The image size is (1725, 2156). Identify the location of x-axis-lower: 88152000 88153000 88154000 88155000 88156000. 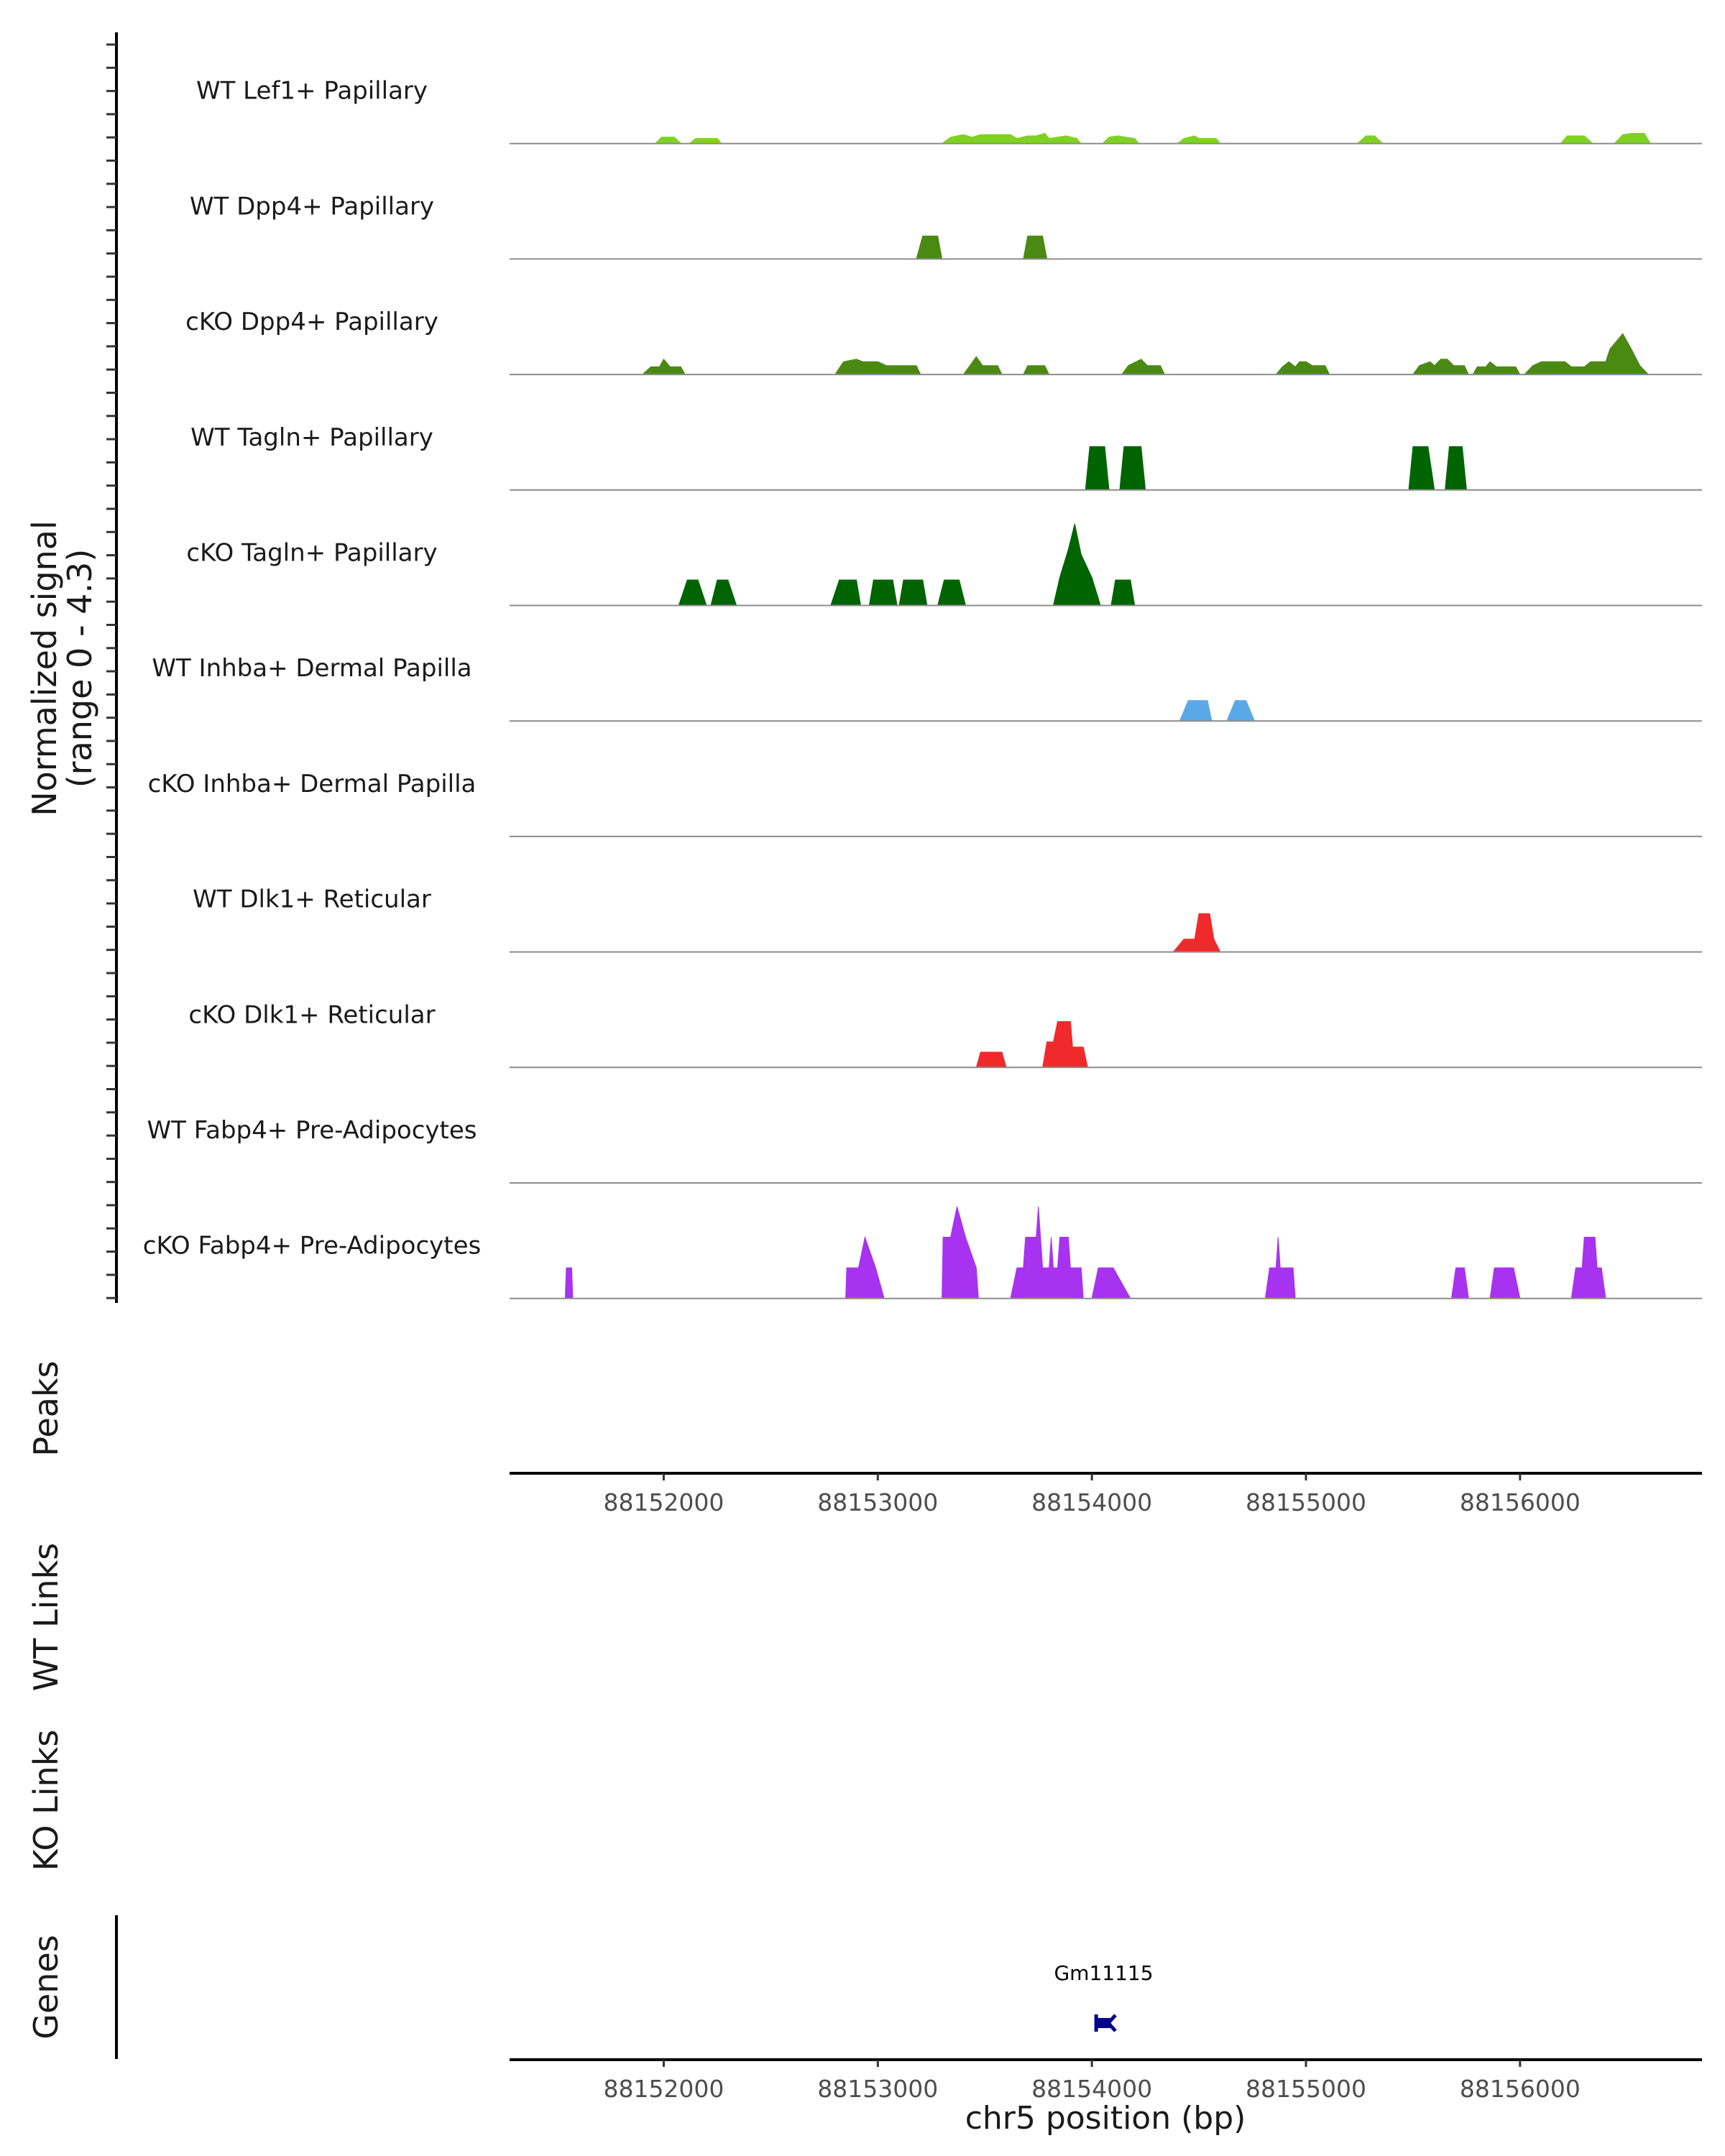
(1092, 2082).